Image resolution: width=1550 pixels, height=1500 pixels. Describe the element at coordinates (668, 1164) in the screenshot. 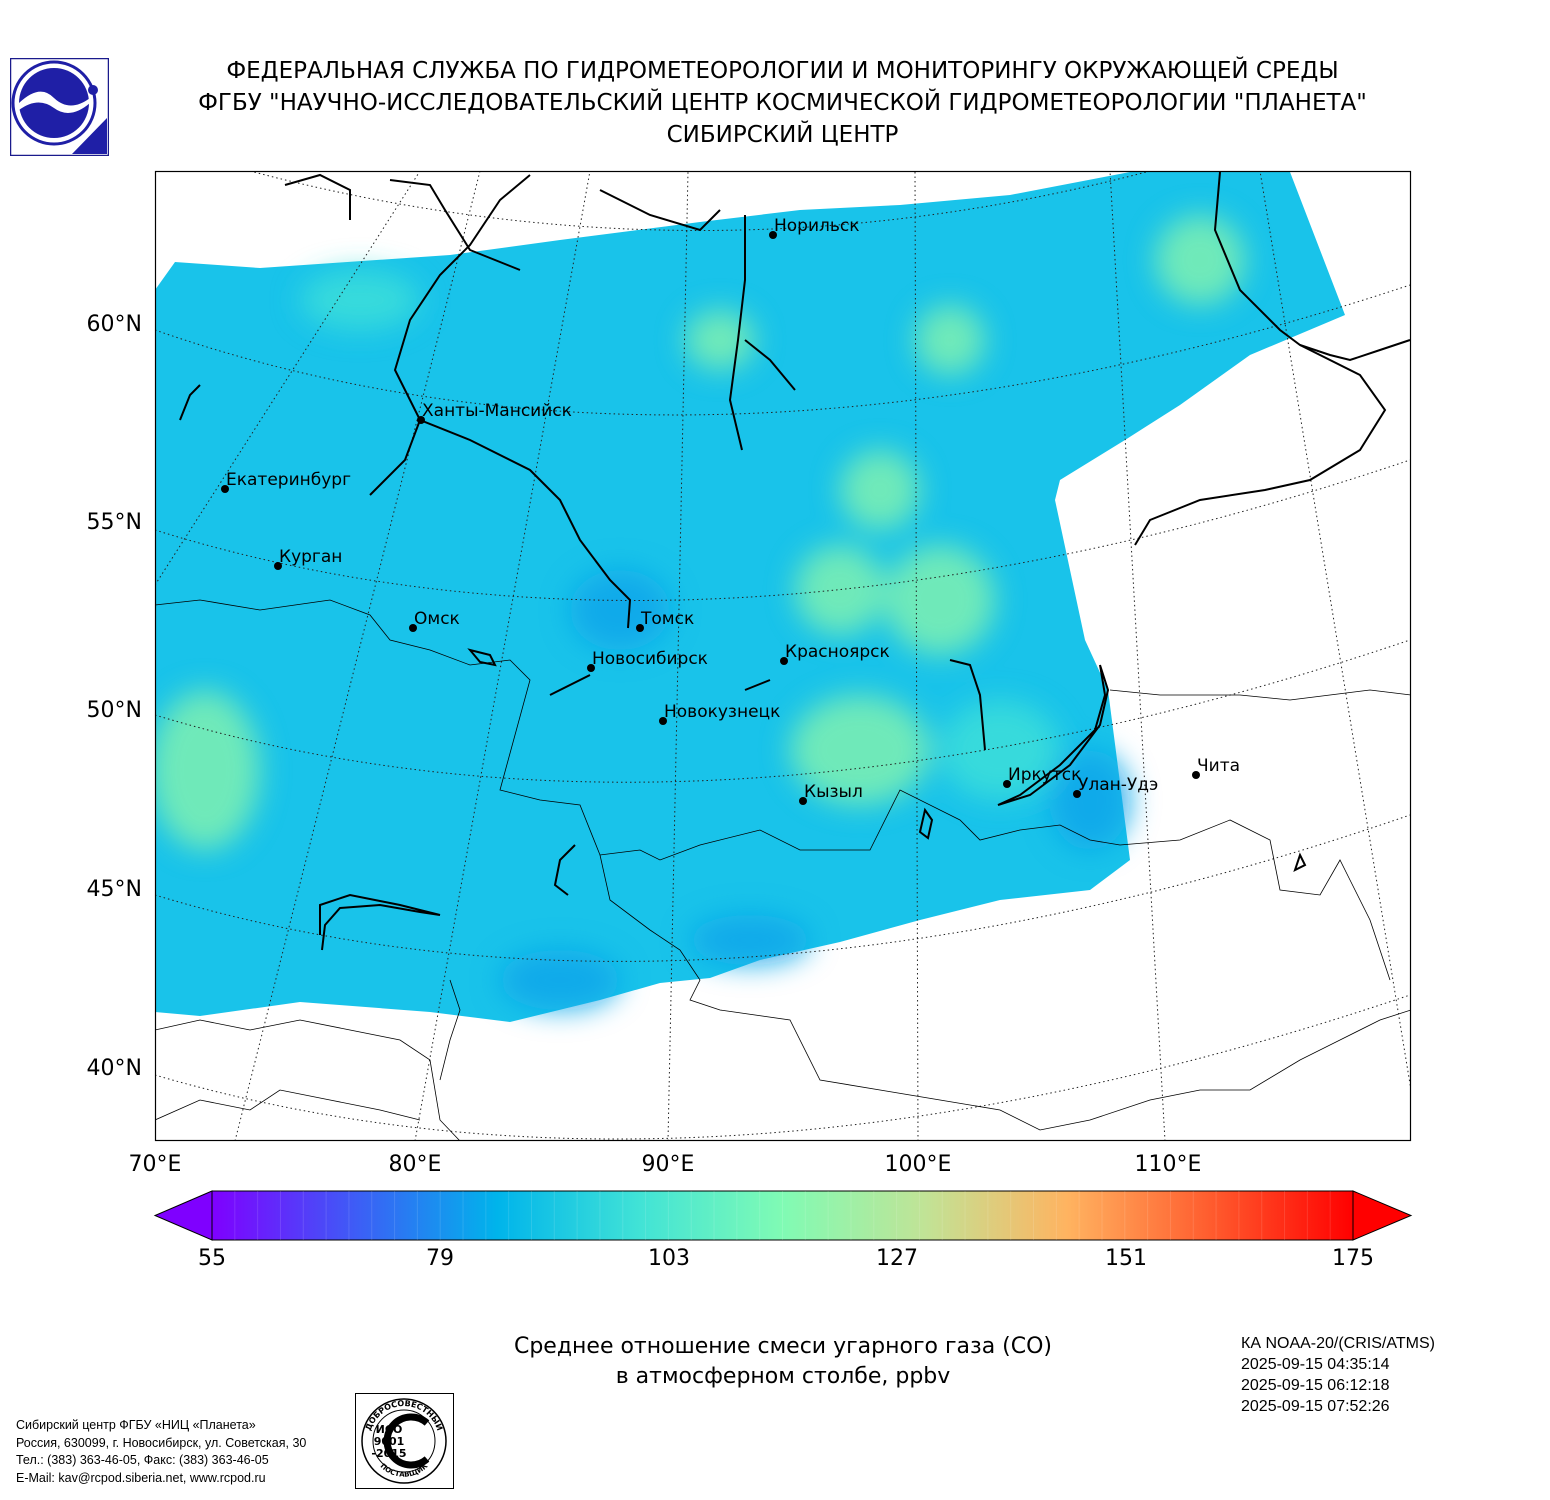

I see `lon-label-90: 90°E` at that location.